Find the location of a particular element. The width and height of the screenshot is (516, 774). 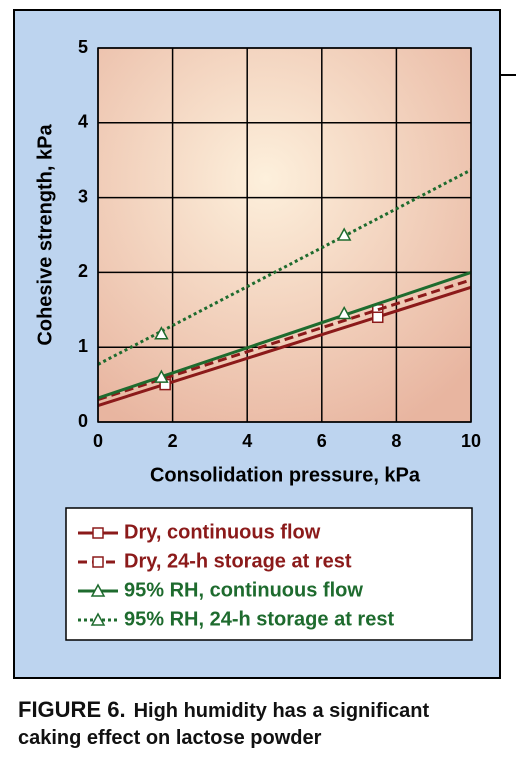

x-tick-label: 4 is located at coordinates (247, 441).